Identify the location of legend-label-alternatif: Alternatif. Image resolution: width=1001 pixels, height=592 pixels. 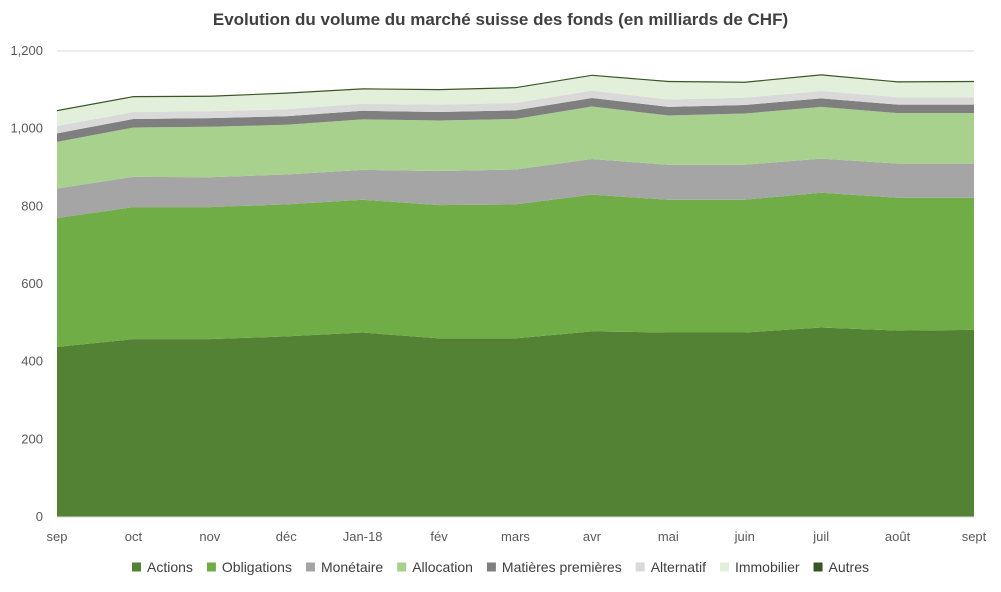
(678, 567).